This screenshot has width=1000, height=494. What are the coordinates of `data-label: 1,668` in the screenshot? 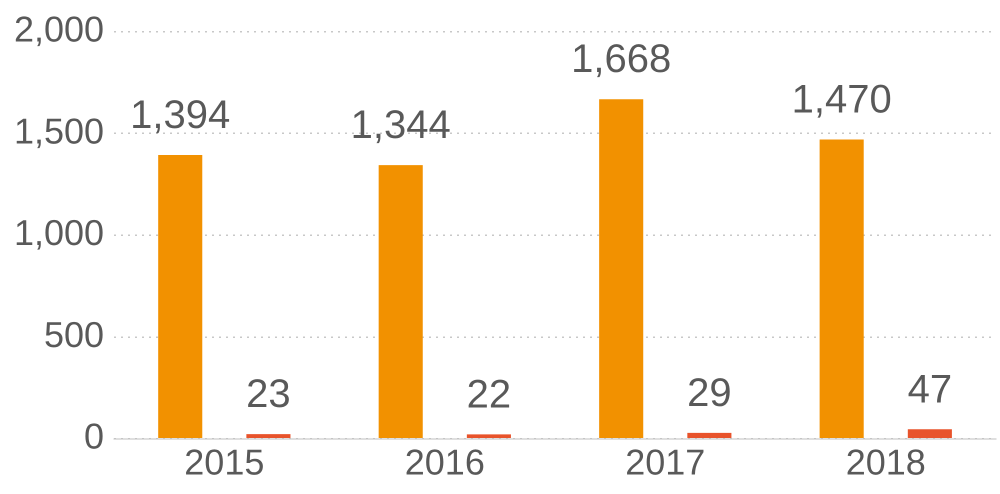 It's located at (621, 59).